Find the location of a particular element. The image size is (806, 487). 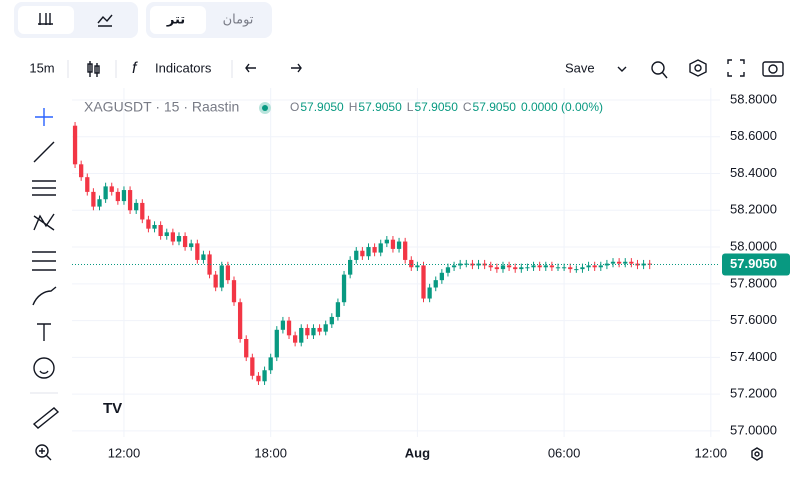

save-menu is located at coordinates (622, 69).